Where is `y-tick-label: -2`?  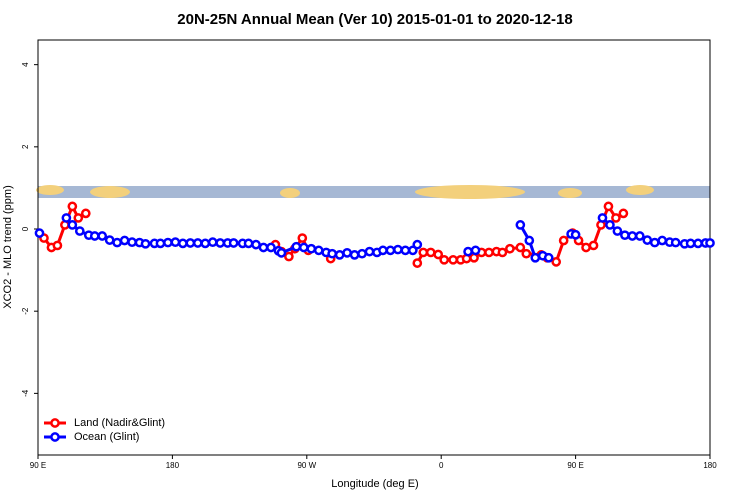 y-tick-label: -2 is located at coordinates (25, 311).